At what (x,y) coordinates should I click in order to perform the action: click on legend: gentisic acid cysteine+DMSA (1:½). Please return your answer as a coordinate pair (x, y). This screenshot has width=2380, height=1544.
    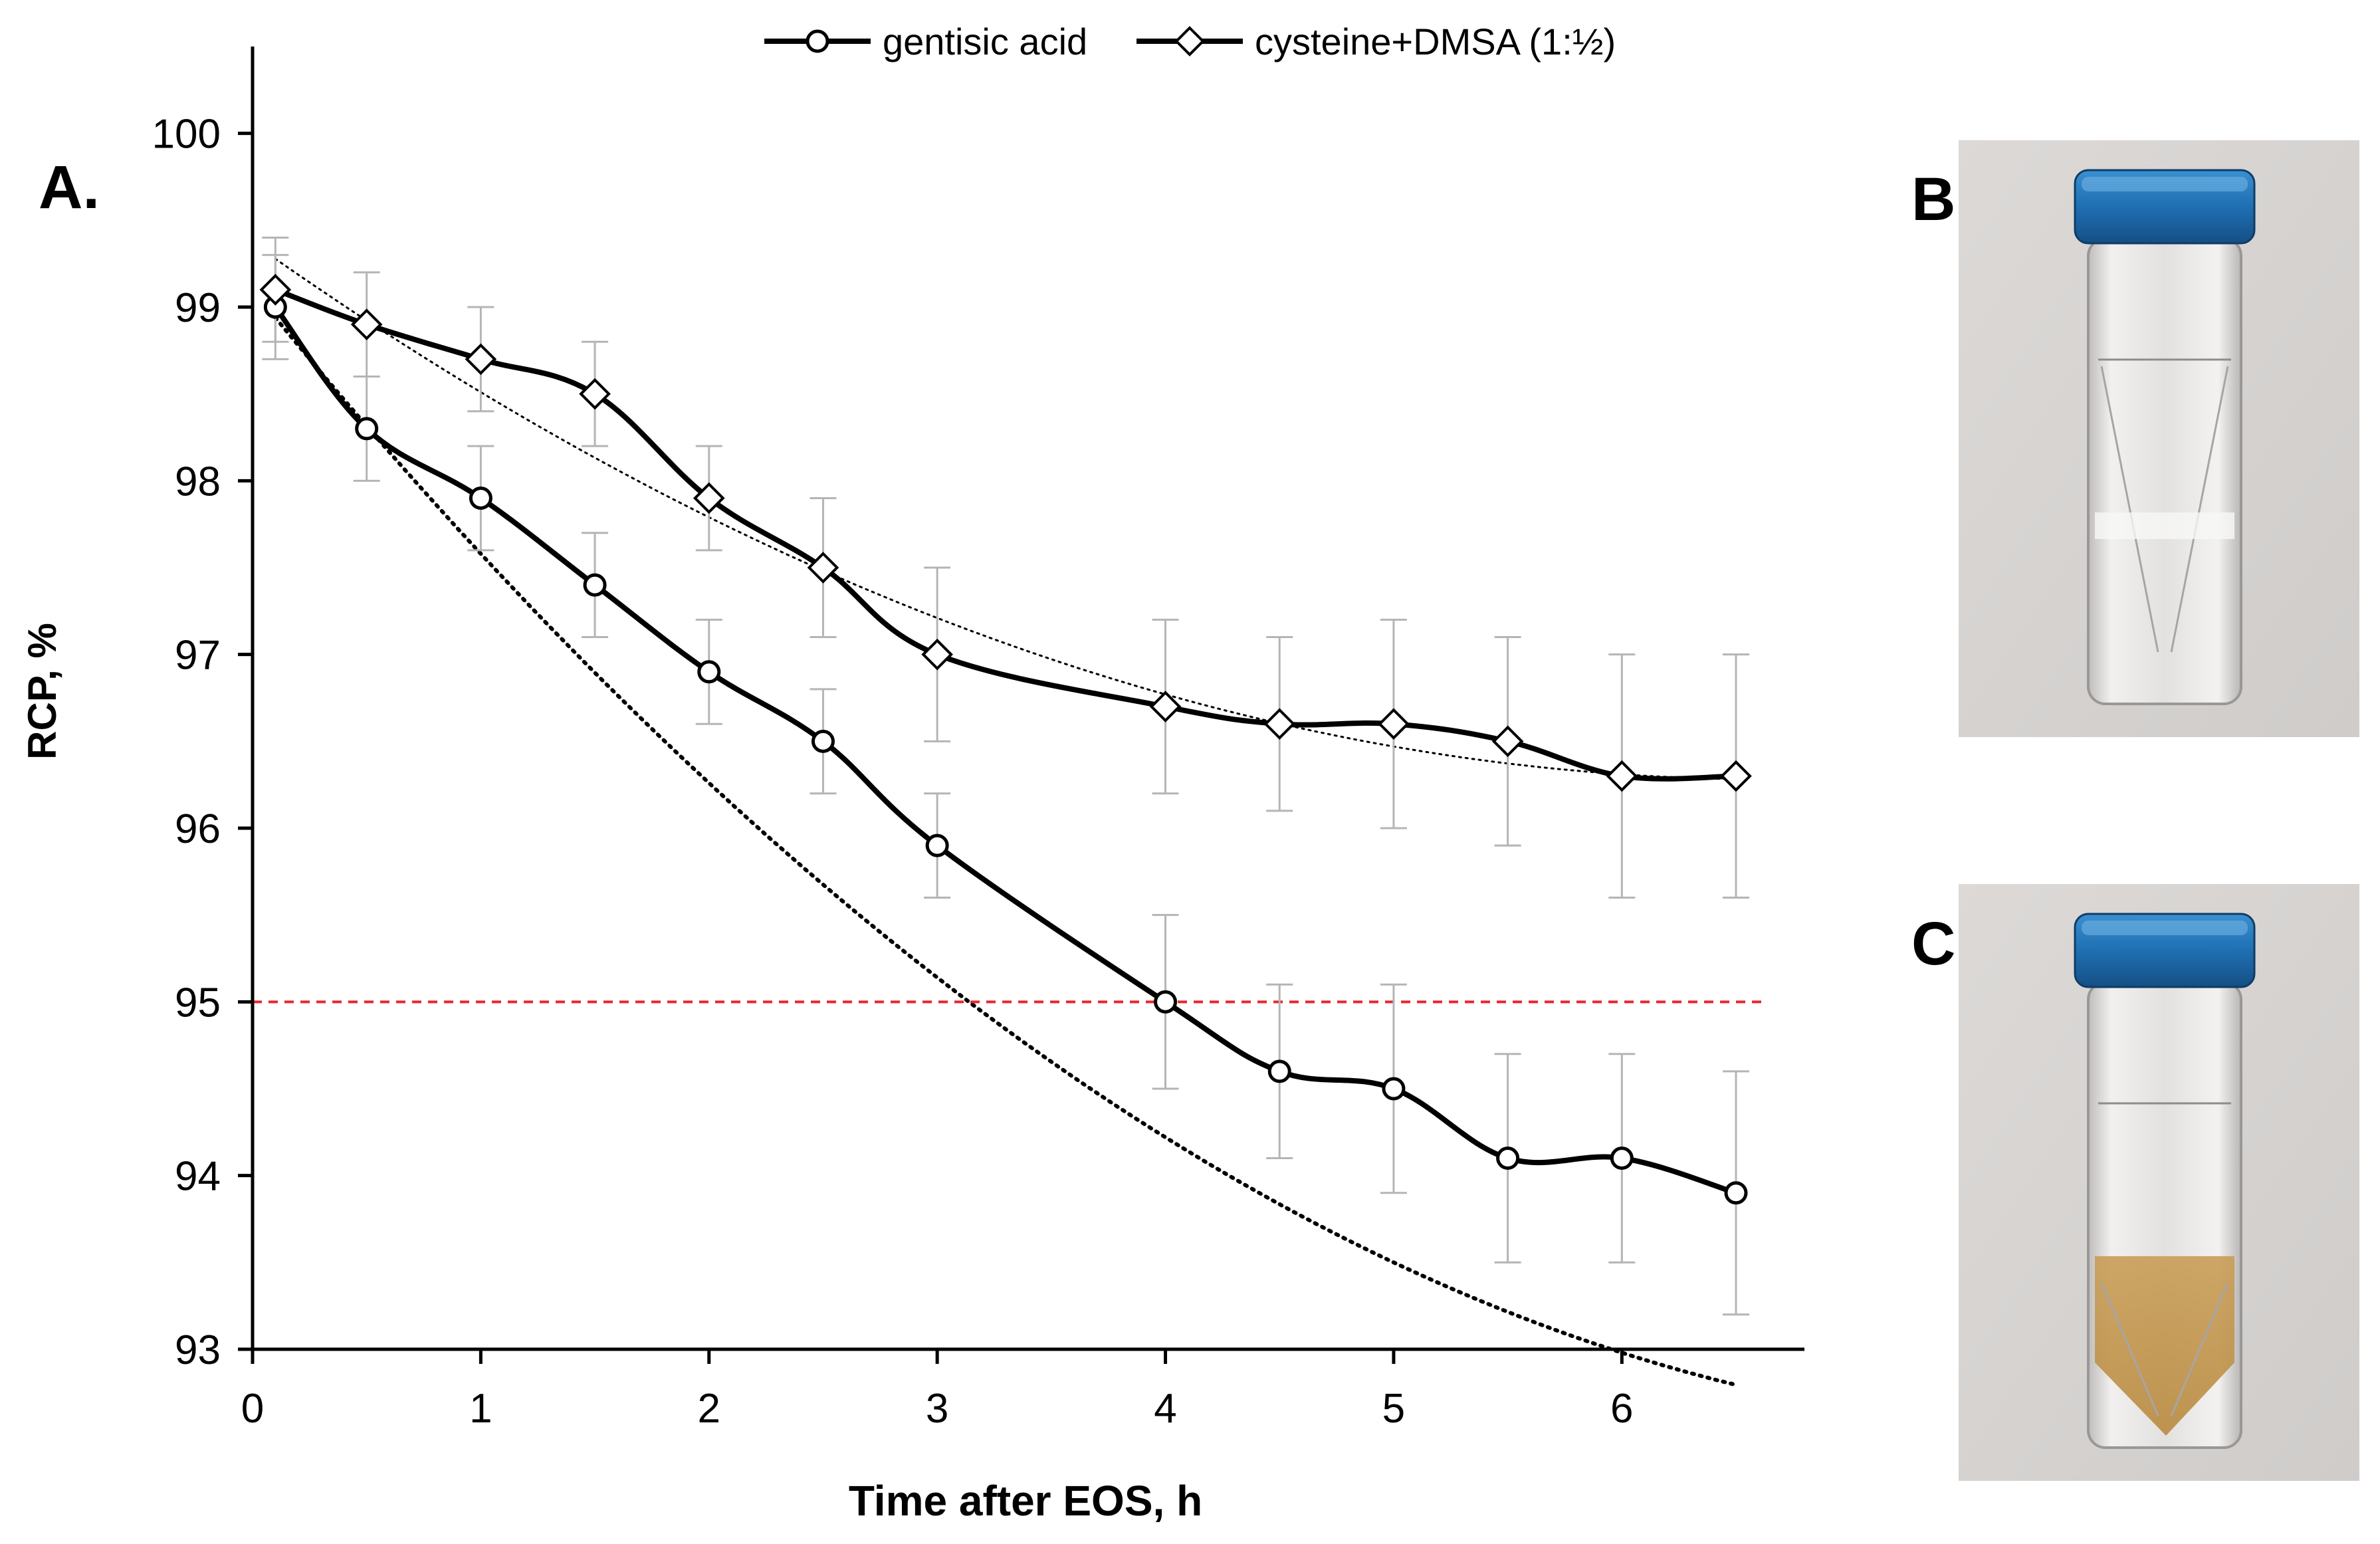
    Looking at the image, I should click on (1190, 41).